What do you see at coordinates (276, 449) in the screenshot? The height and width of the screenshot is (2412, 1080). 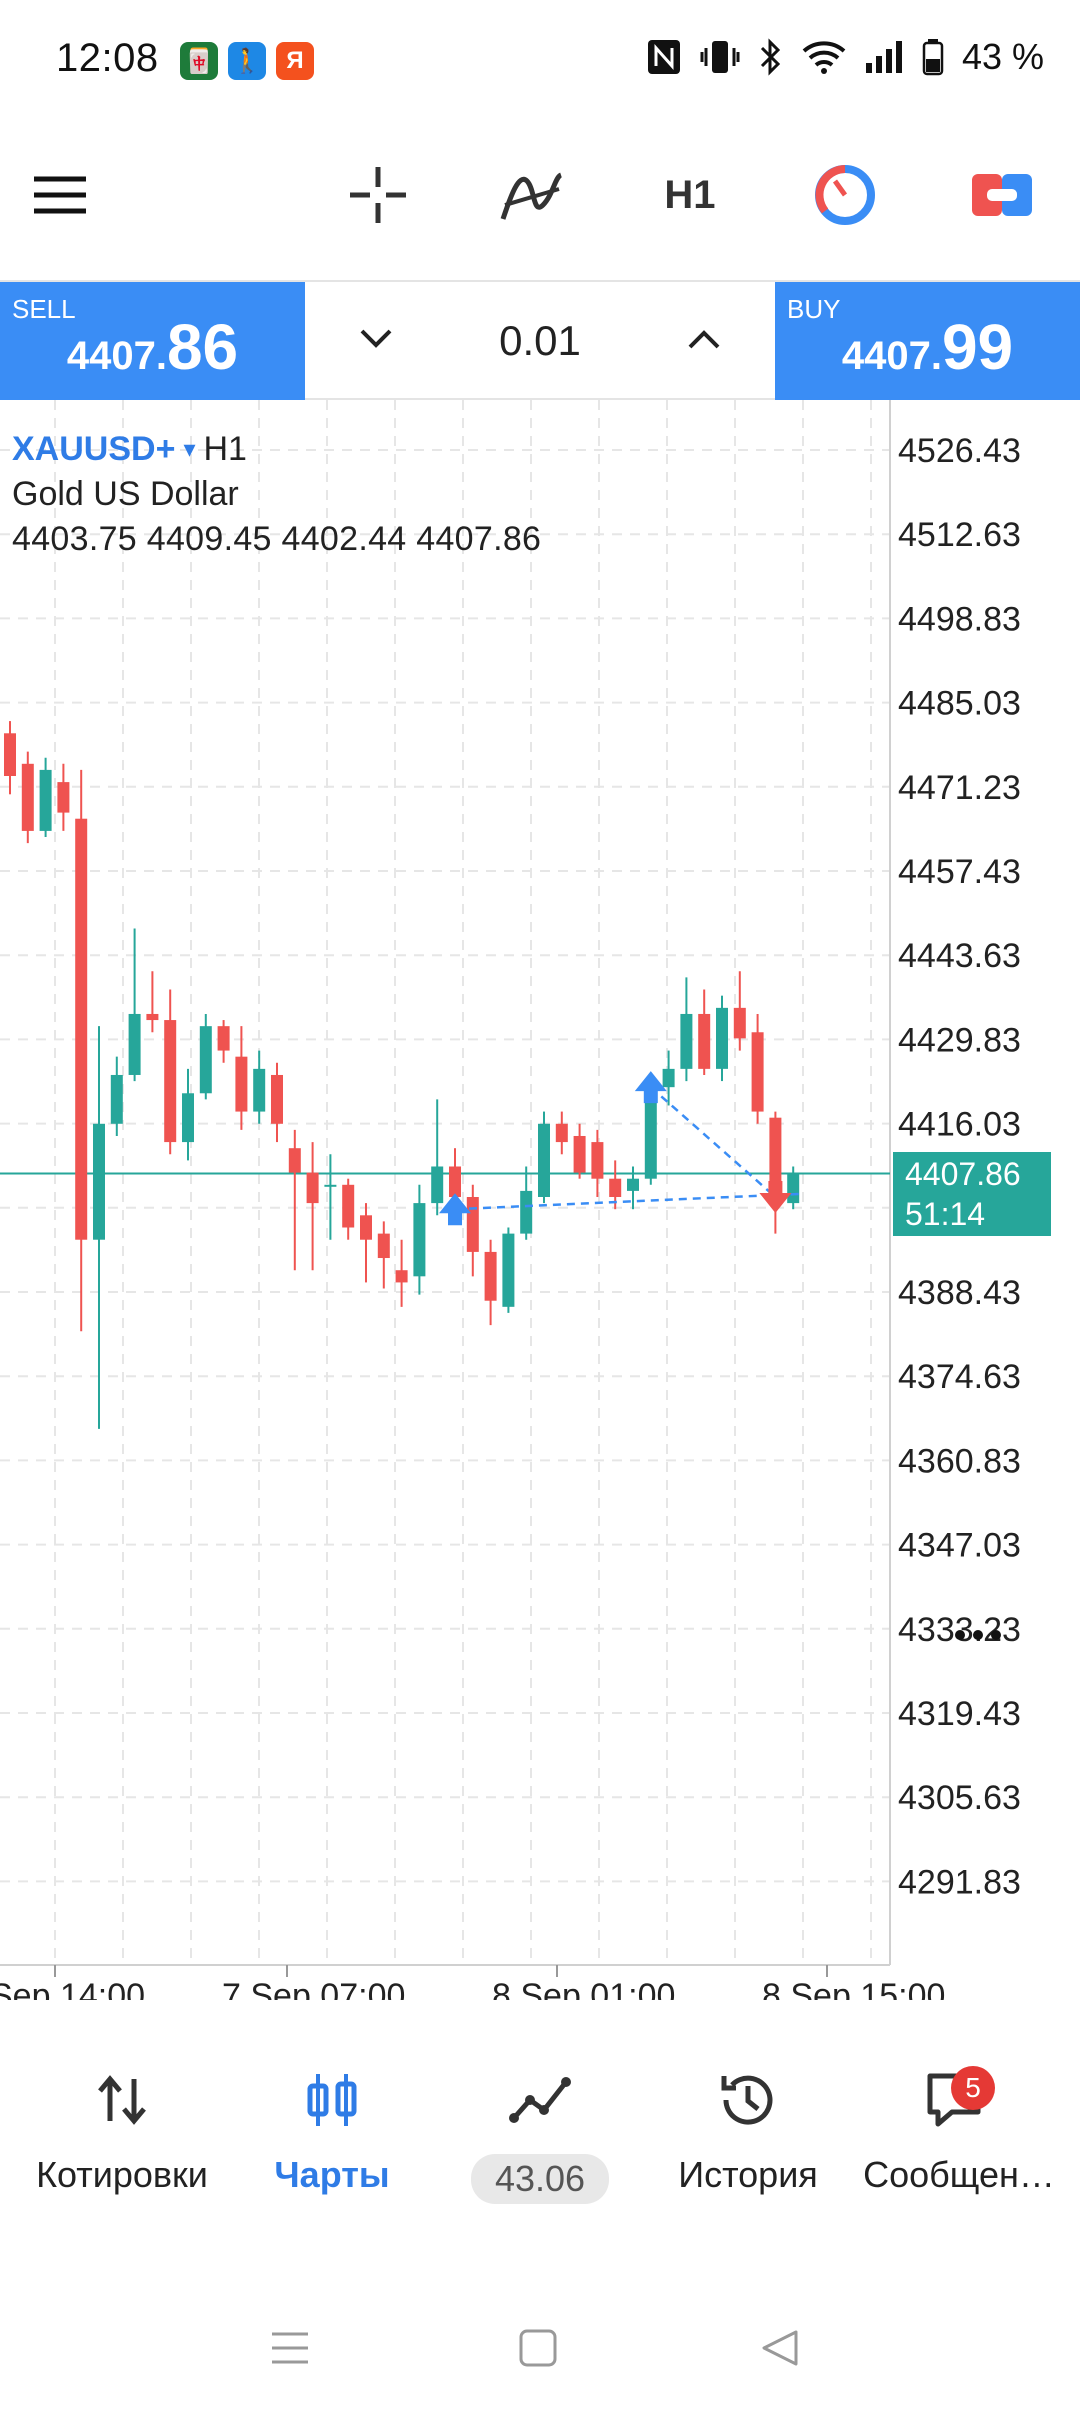 I see `symbol-line: XAUUSD+ ▾ H1` at bounding box center [276, 449].